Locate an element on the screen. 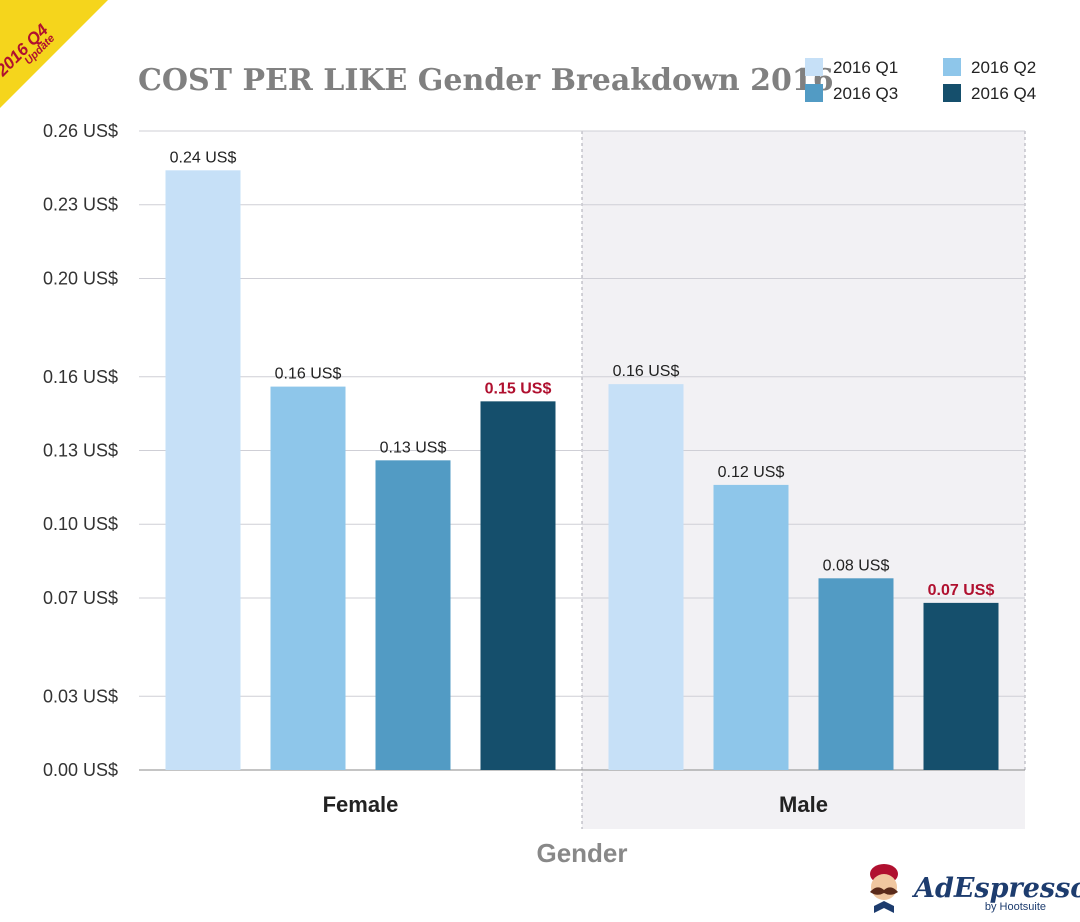  data-label: 0.12 US$ is located at coordinates (751, 472).